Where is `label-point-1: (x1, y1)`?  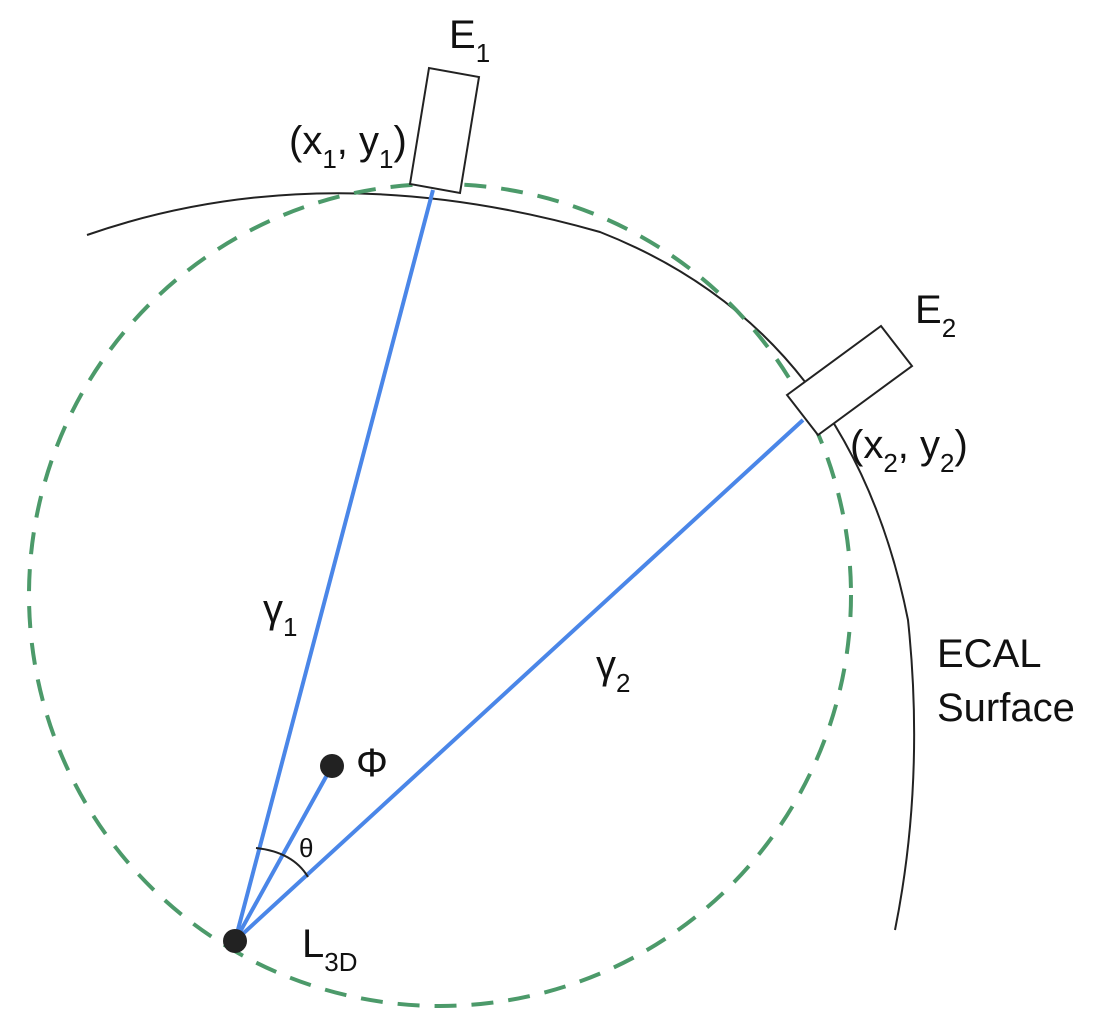 label-point-1: (x1, y1) is located at coordinates (348, 146).